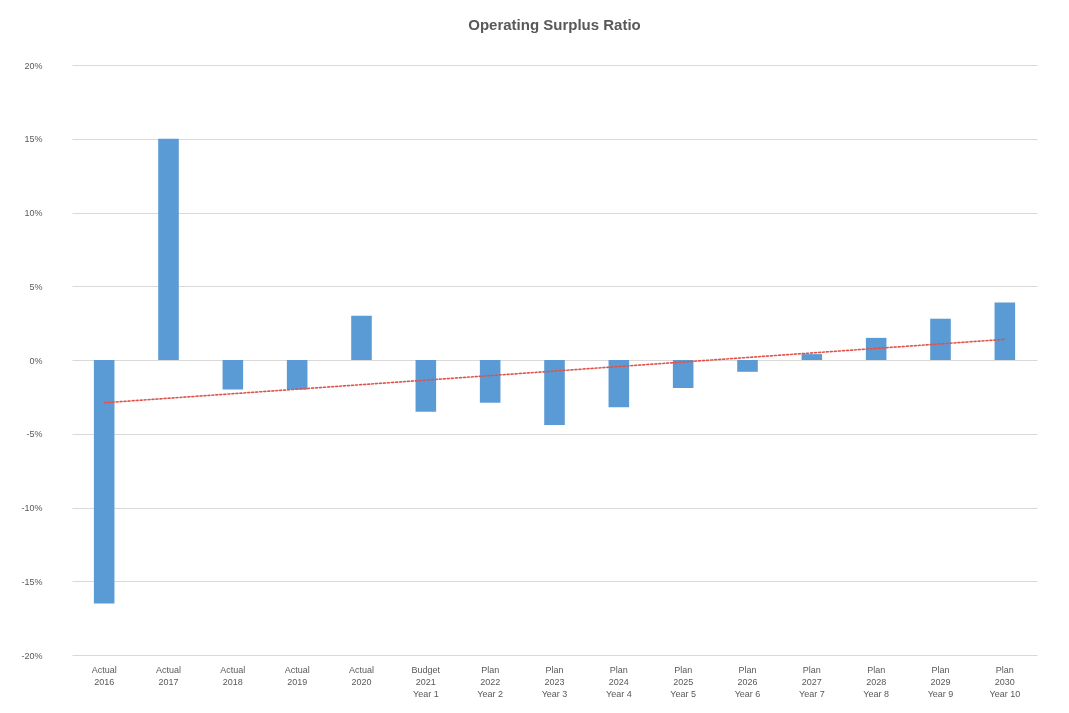  What do you see at coordinates (36, 360) in the screenshot?
I see `y-tick-label: 0%` at bounding box center [36, 360].